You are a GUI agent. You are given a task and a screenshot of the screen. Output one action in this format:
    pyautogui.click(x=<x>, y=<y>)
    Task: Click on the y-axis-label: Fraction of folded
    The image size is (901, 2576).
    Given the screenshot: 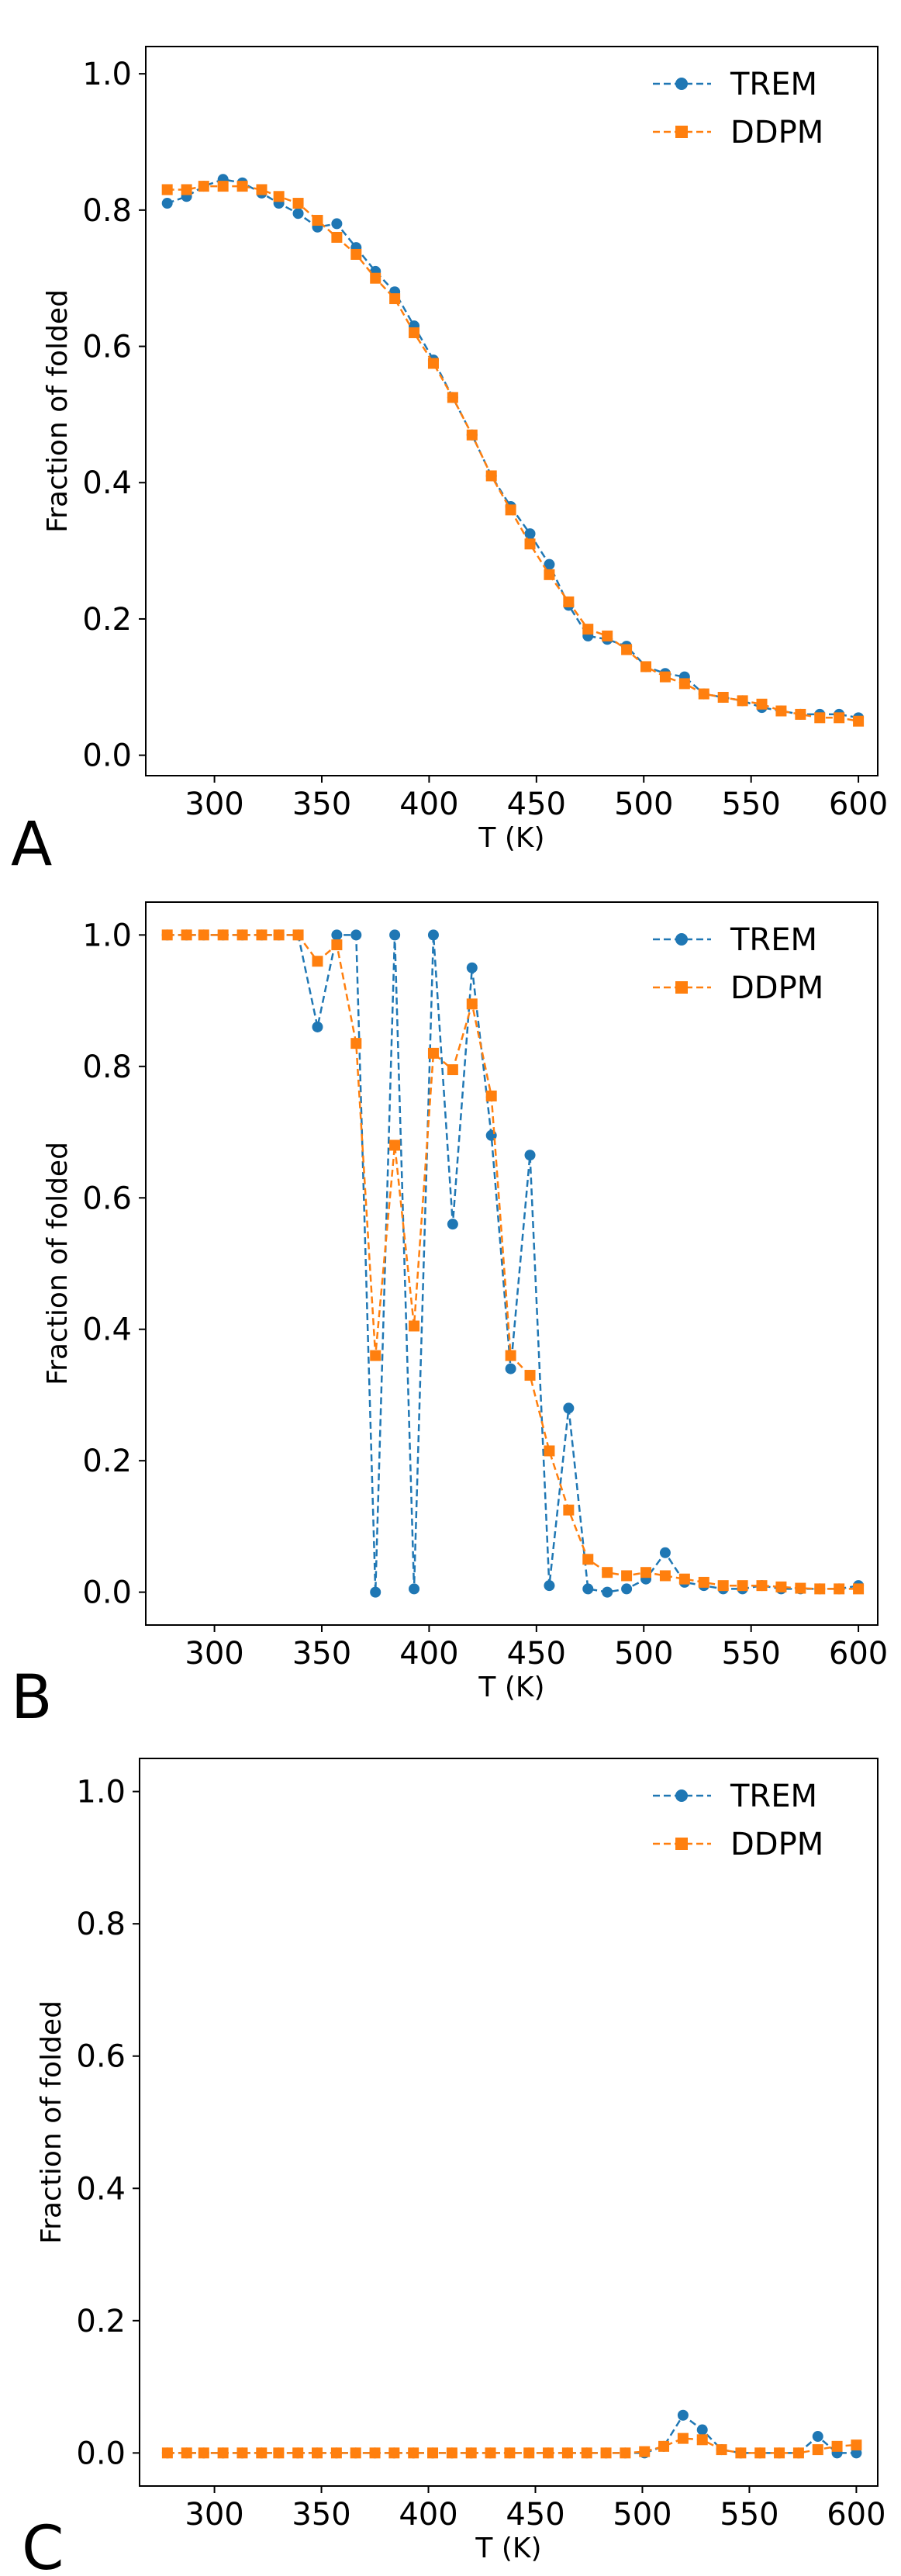 What is the action you would take?
    pyautogui.click(x=58, y=1263)
    